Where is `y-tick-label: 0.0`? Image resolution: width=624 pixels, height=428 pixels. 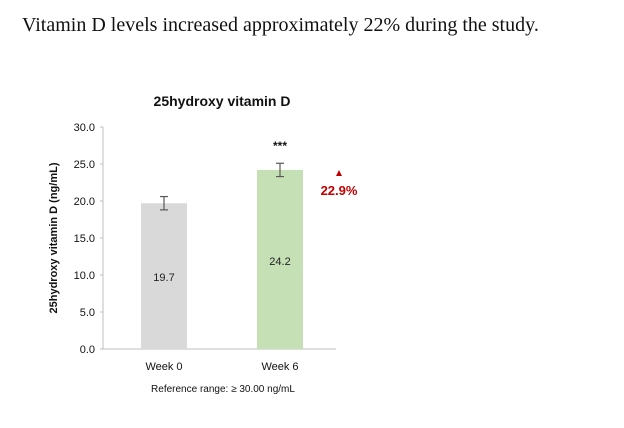 y-tick-label: 0.0 is located at coordinates (87, 350).